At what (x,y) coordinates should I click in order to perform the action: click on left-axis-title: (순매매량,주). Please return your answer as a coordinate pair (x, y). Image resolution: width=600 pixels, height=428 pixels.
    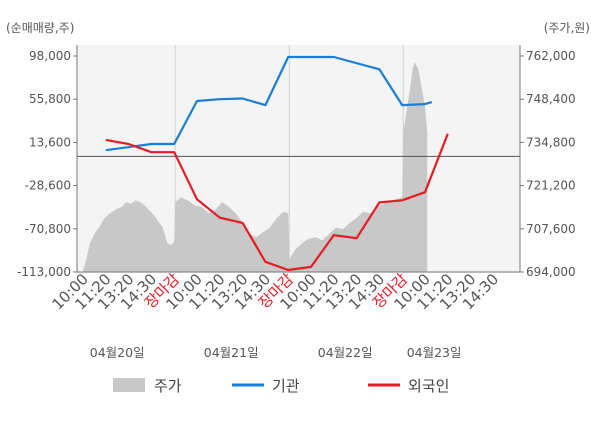
    Looking at the image, I should click on (40, 28).